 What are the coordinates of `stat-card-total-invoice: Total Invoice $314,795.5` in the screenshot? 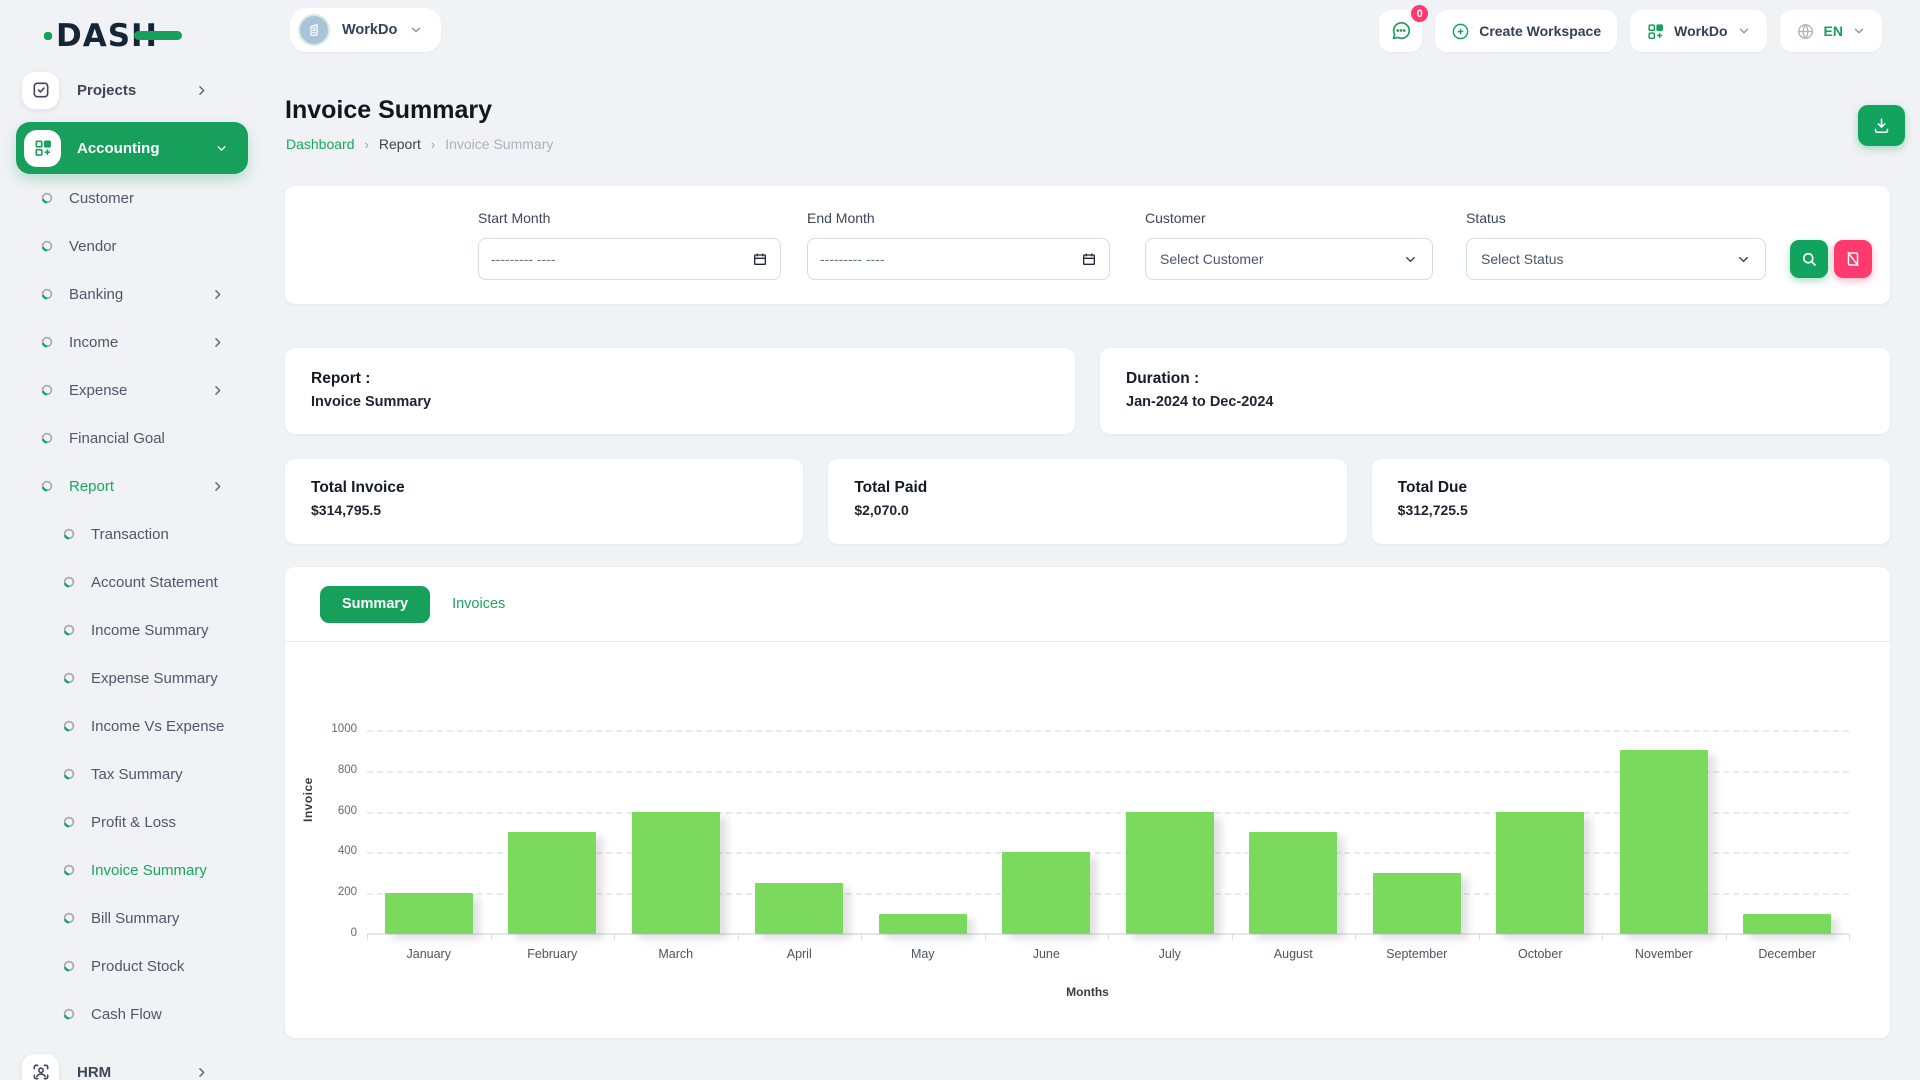 It's located at (544, 501).